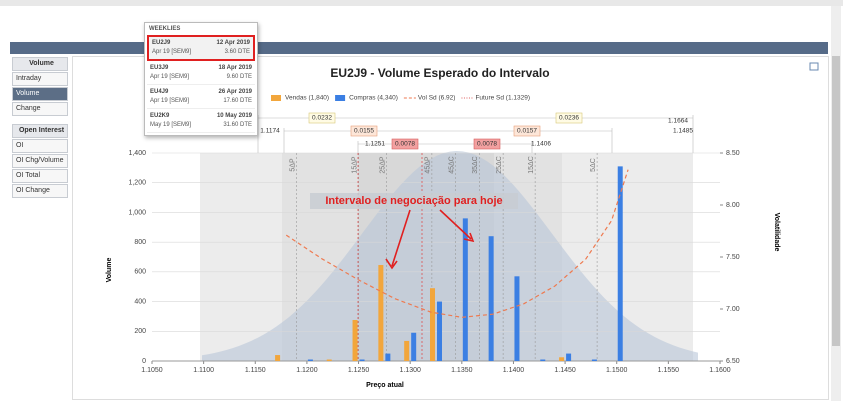 This screenshot has width=843, height=407. I want to click on item-field: 10 May 2019, so click(234, 116).